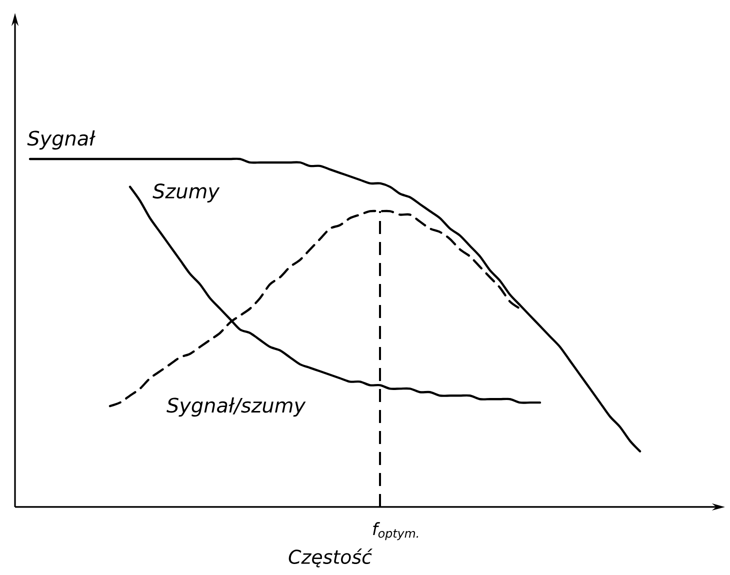  I want to click on series-label: Sygnał/szumy, so click(236, 407).